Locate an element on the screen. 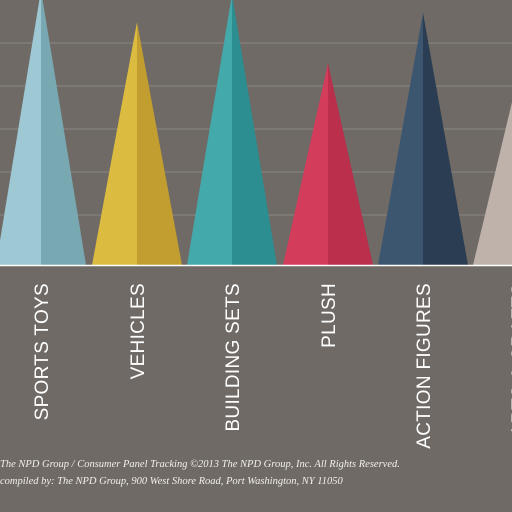  bar-building-sets is located at coordinates (232, 132).